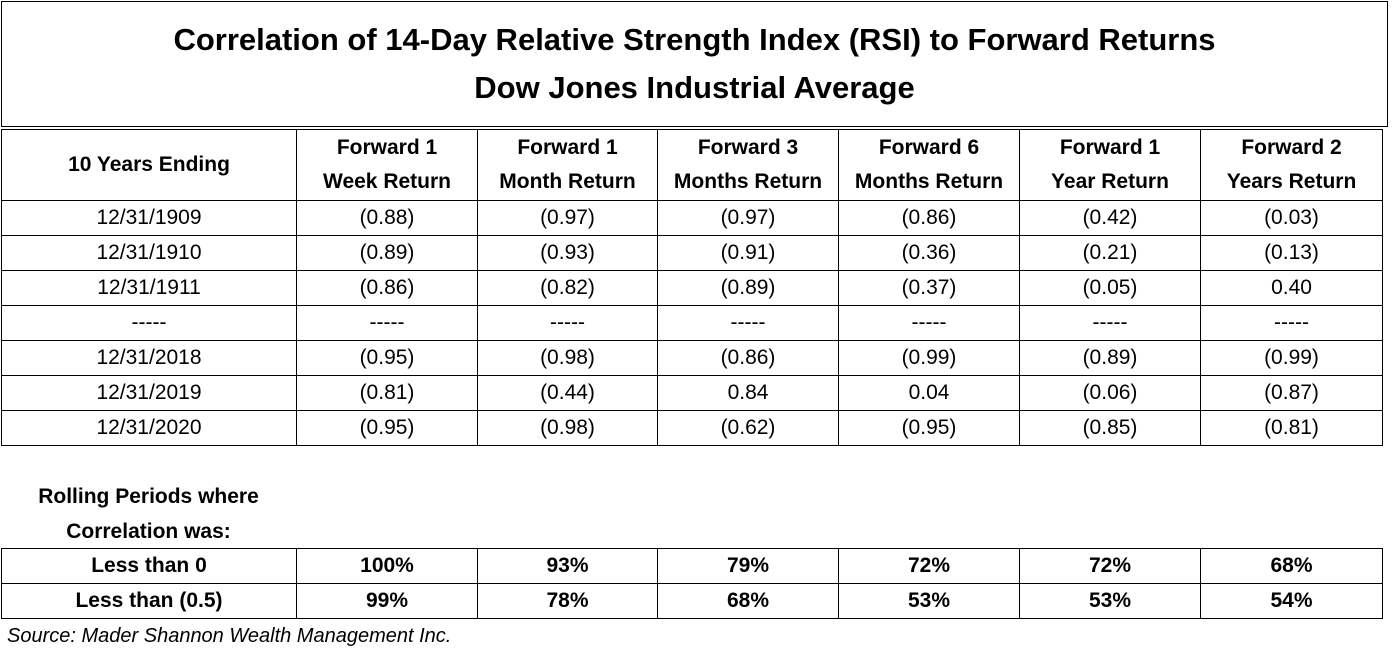  What do you see at coordinates (929, 147) in the screenshot?
I see `header-label: Forward 6` at bounding box center [929, 147].